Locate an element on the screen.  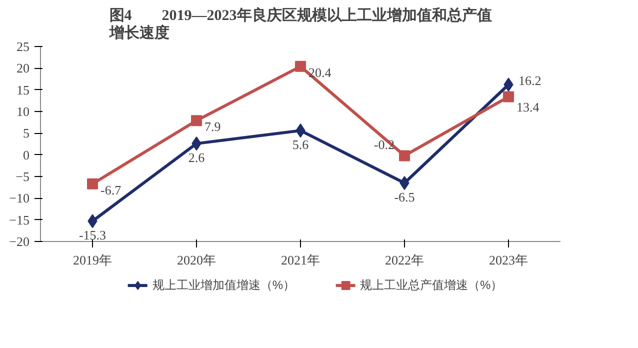
data-label: -6.5 is located at coordinates (404, 197).